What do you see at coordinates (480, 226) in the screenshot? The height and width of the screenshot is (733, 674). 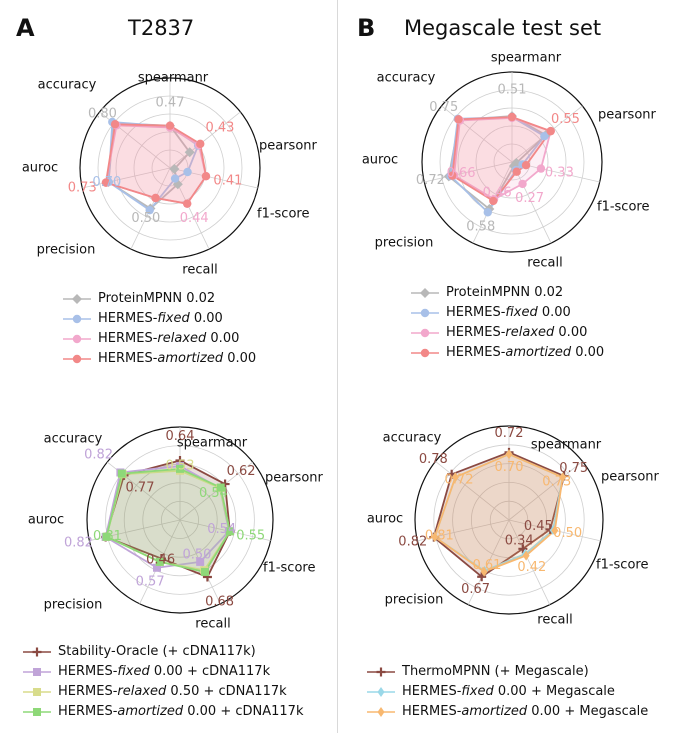 I see `value-label: 0.58` at bounding box center [480, 226].